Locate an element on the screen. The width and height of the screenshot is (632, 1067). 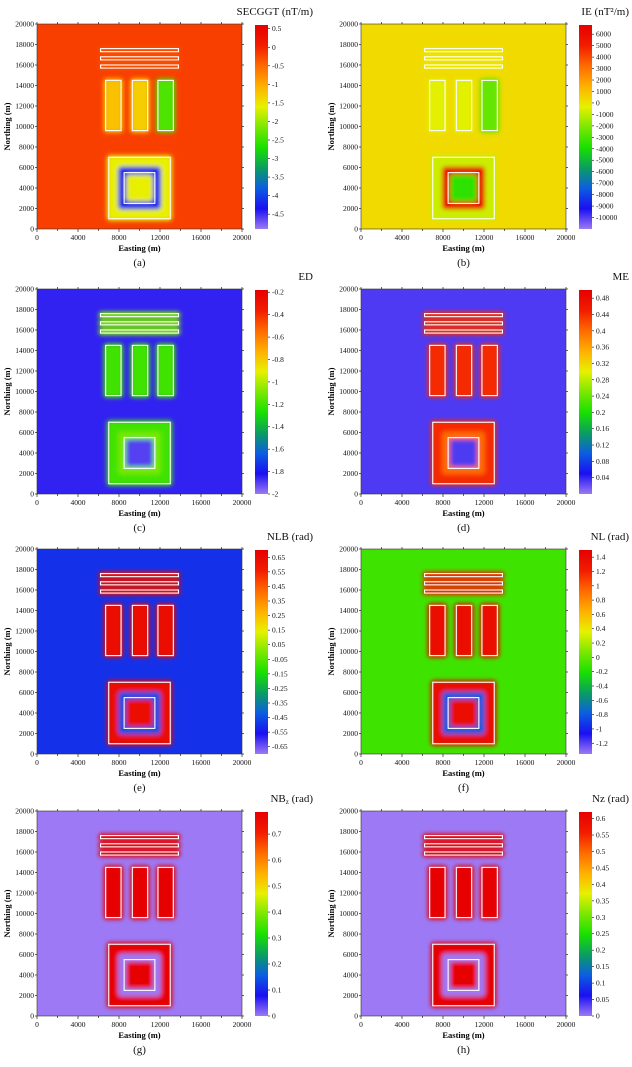
chart-title: NL (rad) is located at coordinates (610, 537).